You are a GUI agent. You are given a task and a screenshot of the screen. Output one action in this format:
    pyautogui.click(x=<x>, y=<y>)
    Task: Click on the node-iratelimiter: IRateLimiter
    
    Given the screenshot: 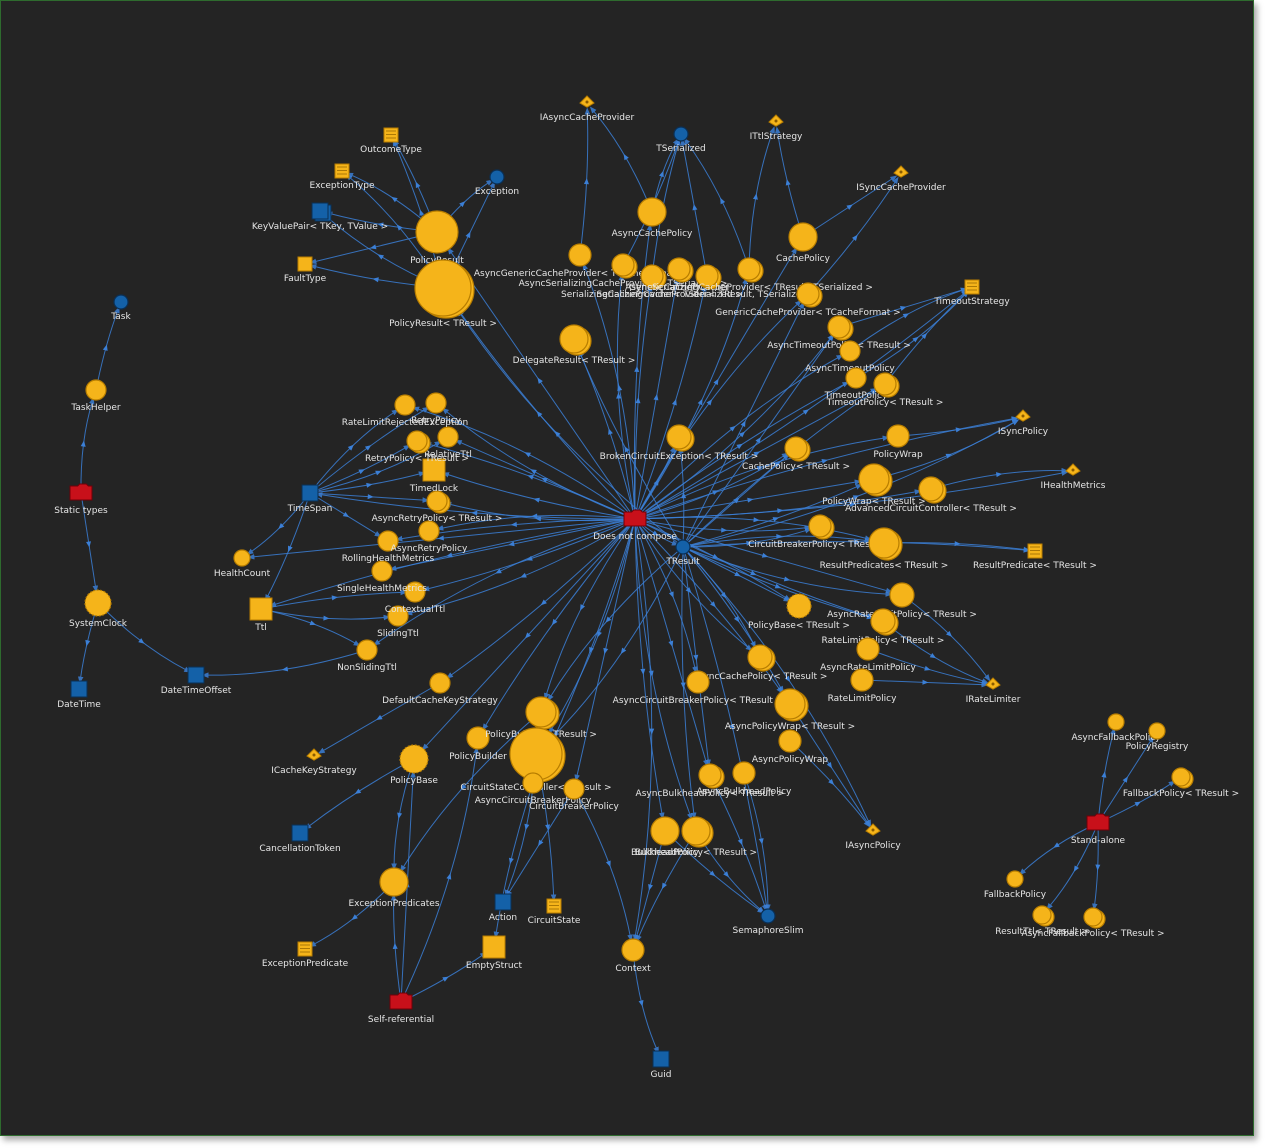 What is the action you would take?
    pyautogui.click(x=993, y=691)
    